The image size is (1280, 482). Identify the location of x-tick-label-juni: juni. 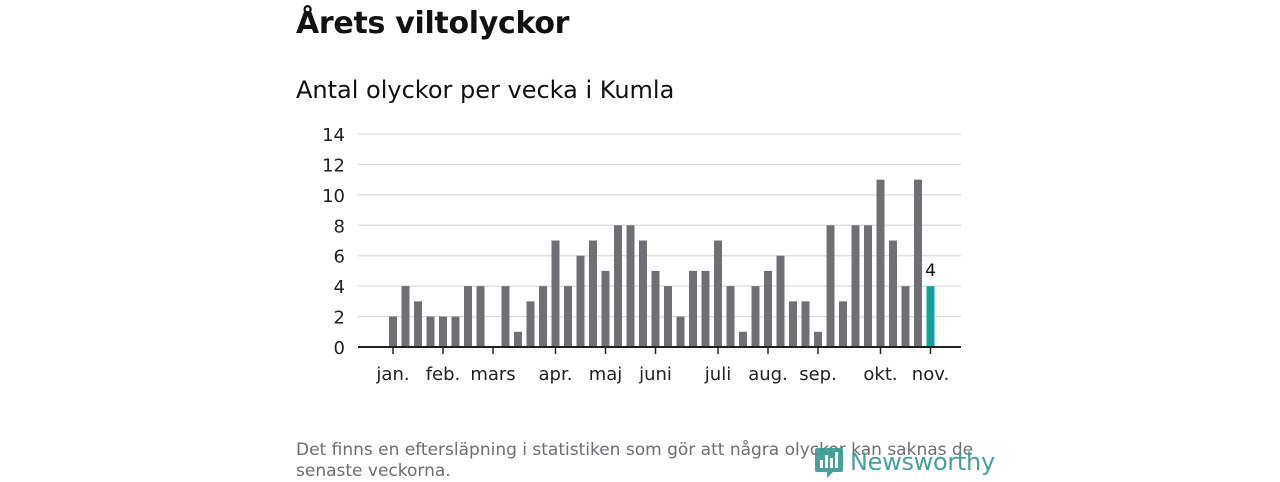
(655, 374).